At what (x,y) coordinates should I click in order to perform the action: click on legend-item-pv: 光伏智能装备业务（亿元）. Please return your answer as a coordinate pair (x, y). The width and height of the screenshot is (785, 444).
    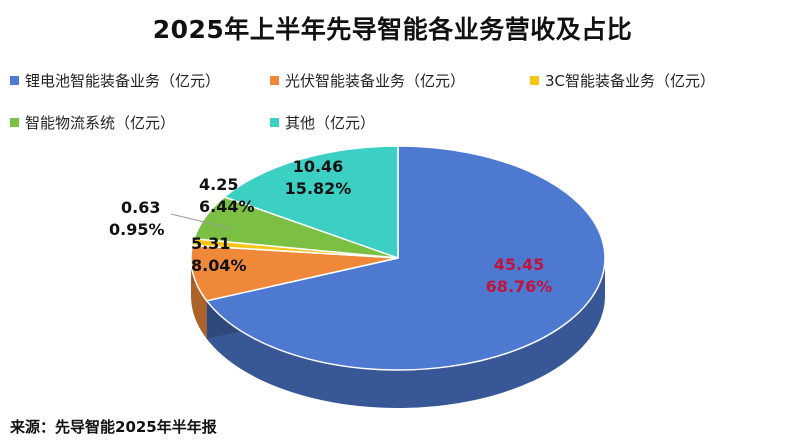
    Looking at the image, I should click on (367, 80).